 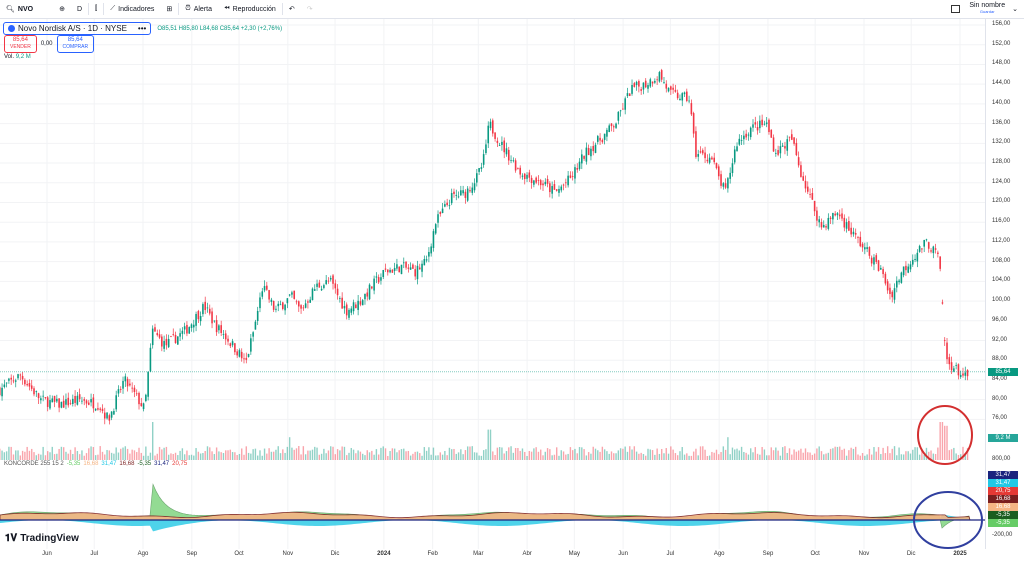 What do you see at coordinates (309, 9) in the screenshot?
I see `redo-button: ↷` at bounding box center [309, 9].